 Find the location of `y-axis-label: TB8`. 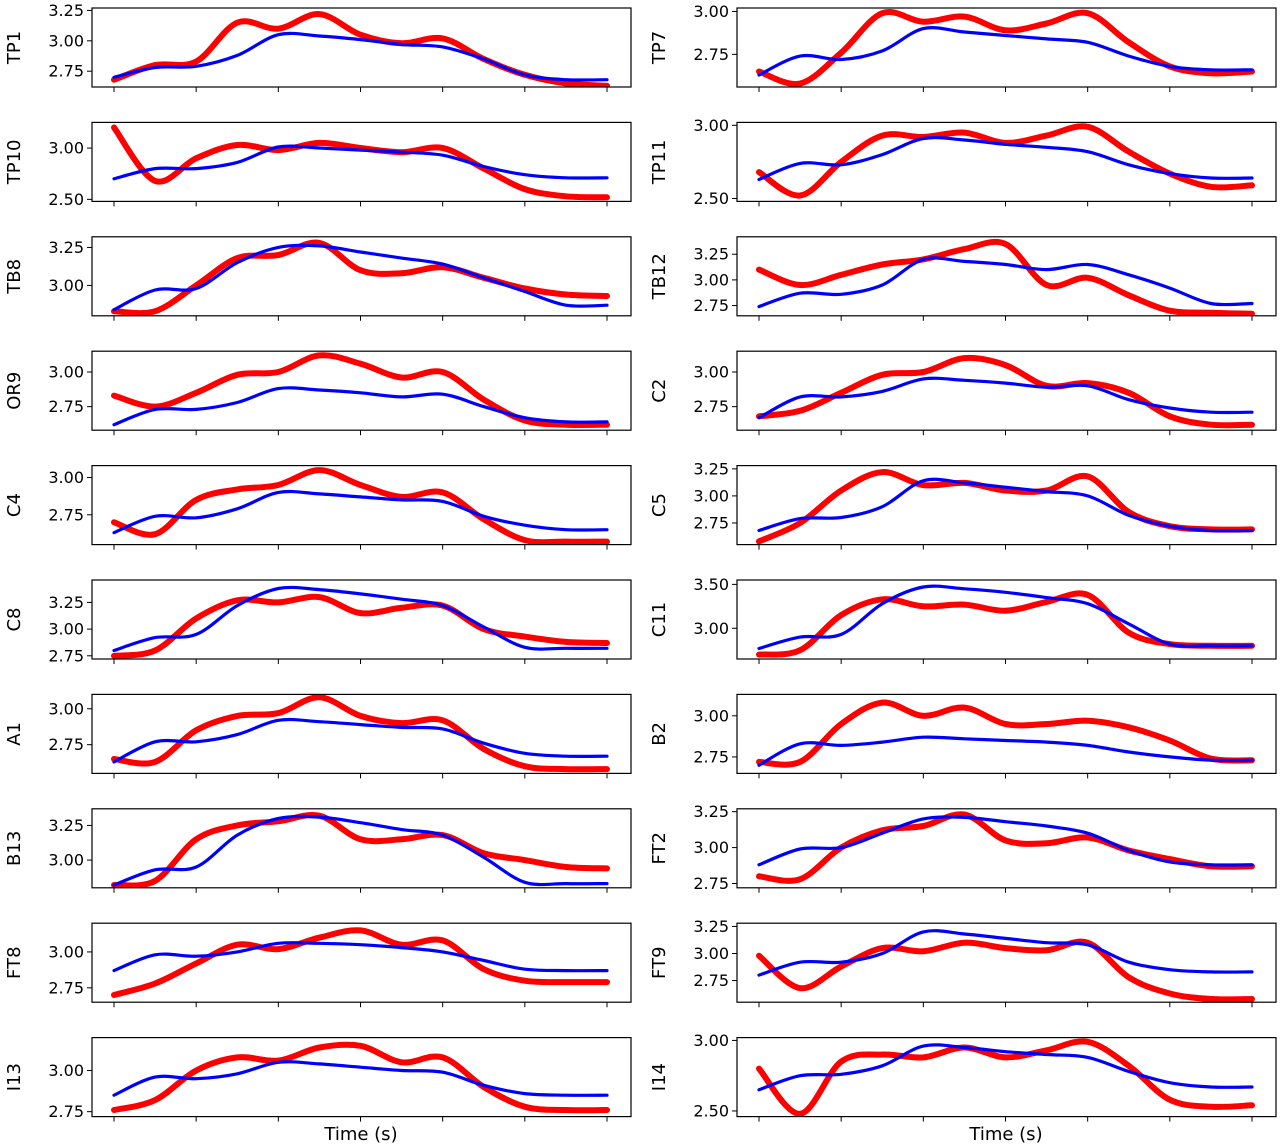

y-axis-label: TB8 is located at coordinates (14, 277).